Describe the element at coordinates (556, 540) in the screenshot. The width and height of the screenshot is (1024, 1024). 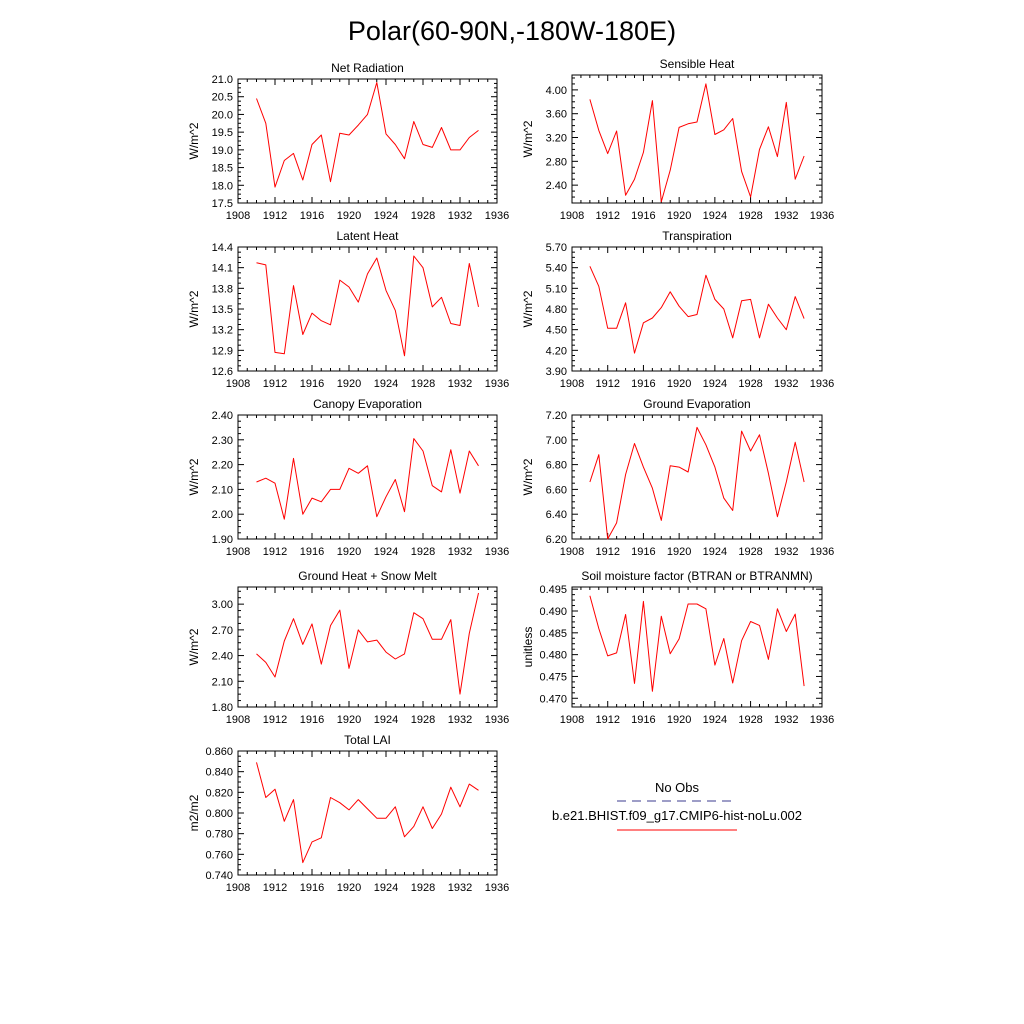
I see `y-tick-label: 6.20` at that location.